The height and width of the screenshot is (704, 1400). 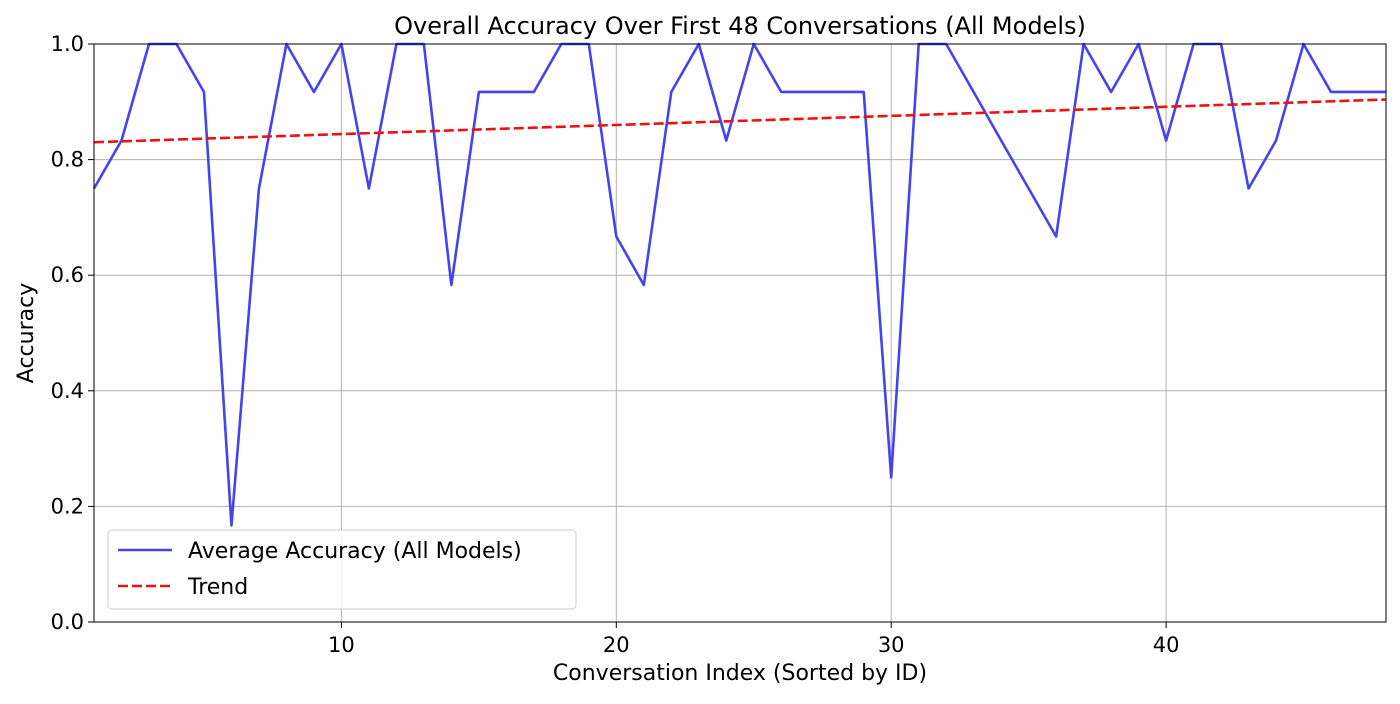 What do you see at coordinates (740, 673) in the screenshot?
I see `x-axis-label: Conversation Index (Sorted by ID)` at bounding box center [740, 673].